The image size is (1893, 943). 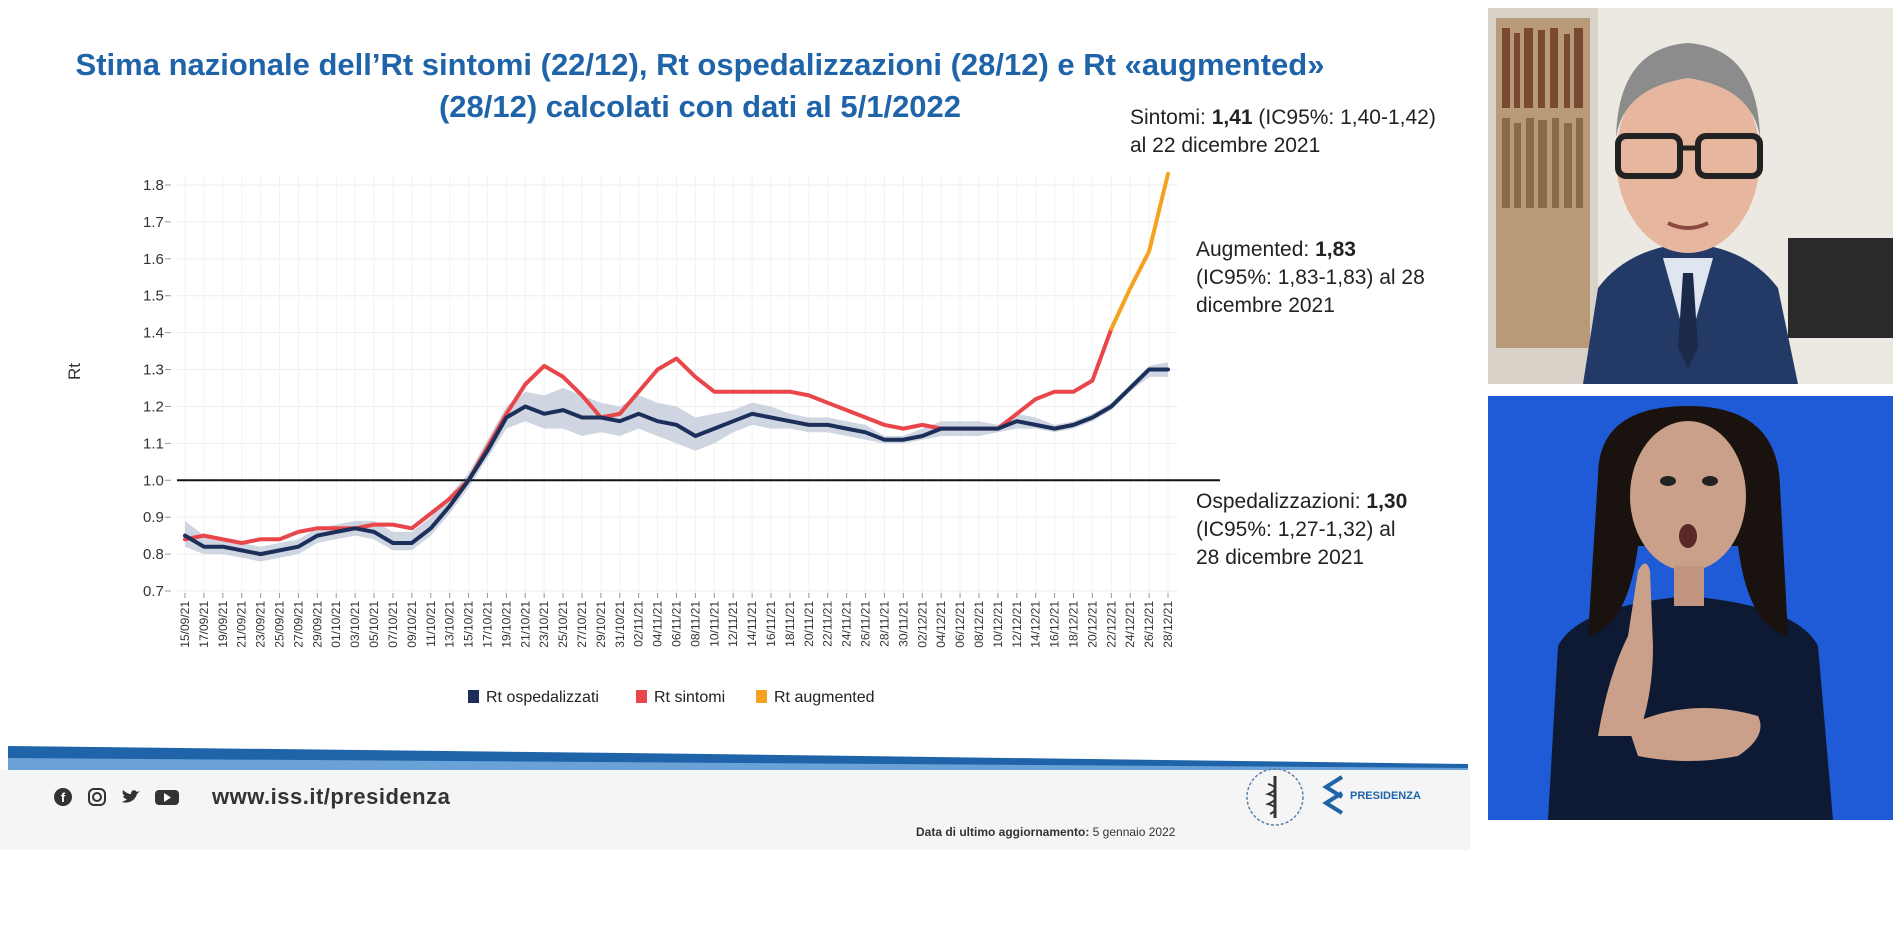 What do you see at coordinates (336, 624) in the screenshot?
I see `x-tick-label-8: 01/10/21` at bounding box center [336, 624].